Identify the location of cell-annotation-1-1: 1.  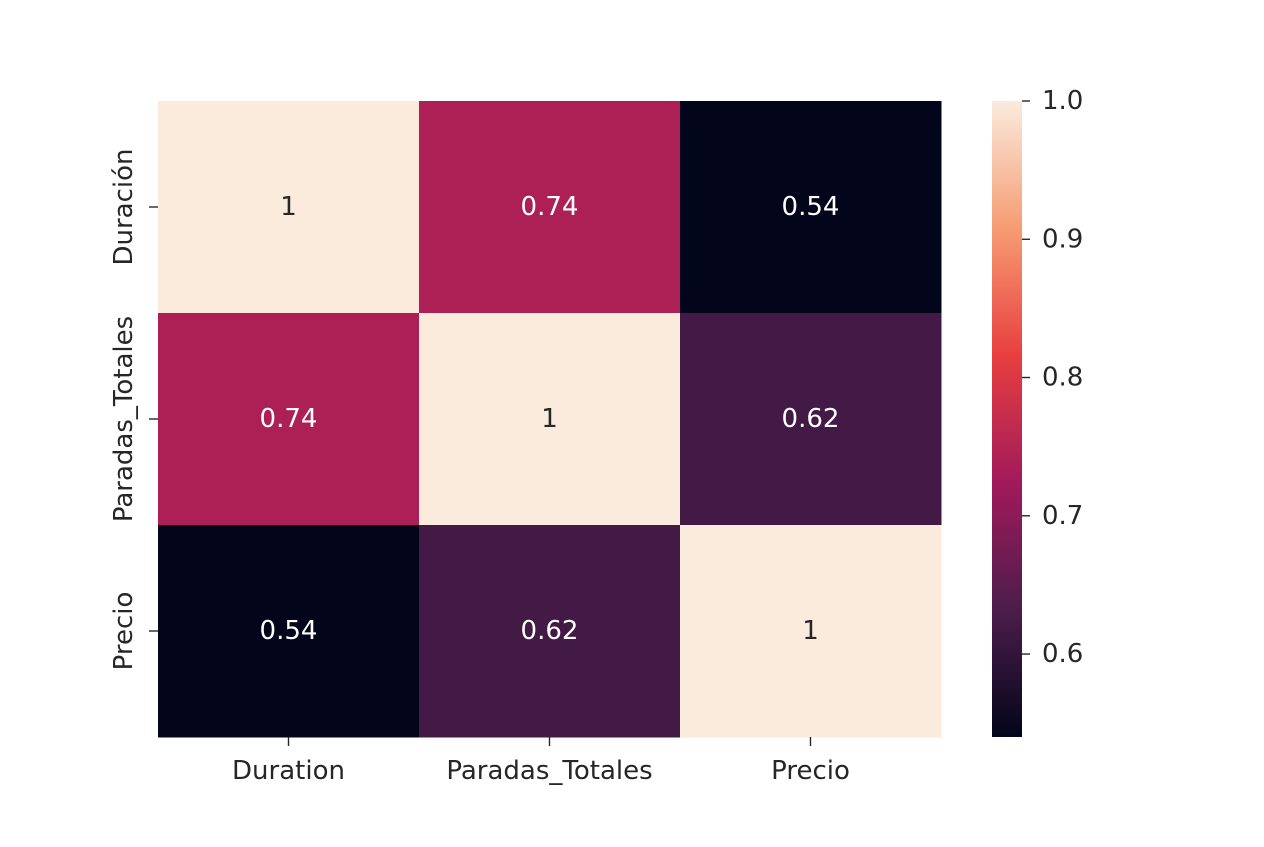
(549, 419).